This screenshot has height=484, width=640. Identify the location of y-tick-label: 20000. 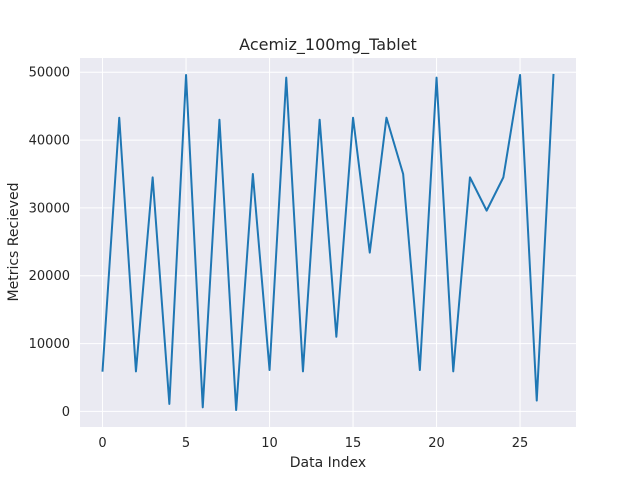
(49, 276).